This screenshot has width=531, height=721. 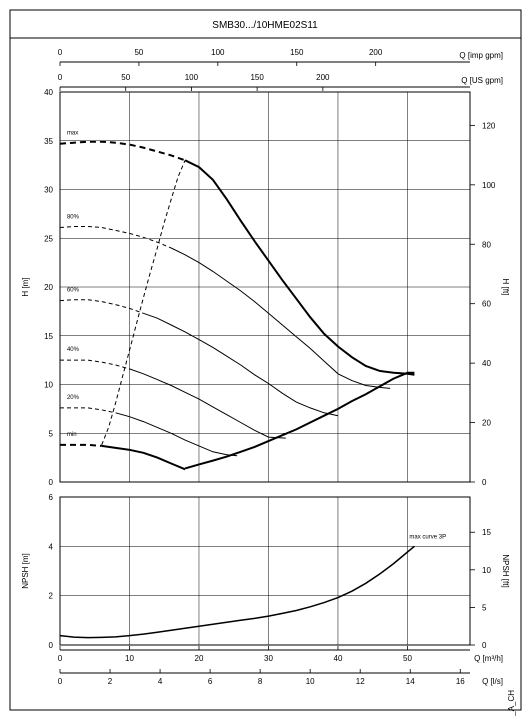 I want to click on head-right-tick-label: 80, so click(x=486, y=244).